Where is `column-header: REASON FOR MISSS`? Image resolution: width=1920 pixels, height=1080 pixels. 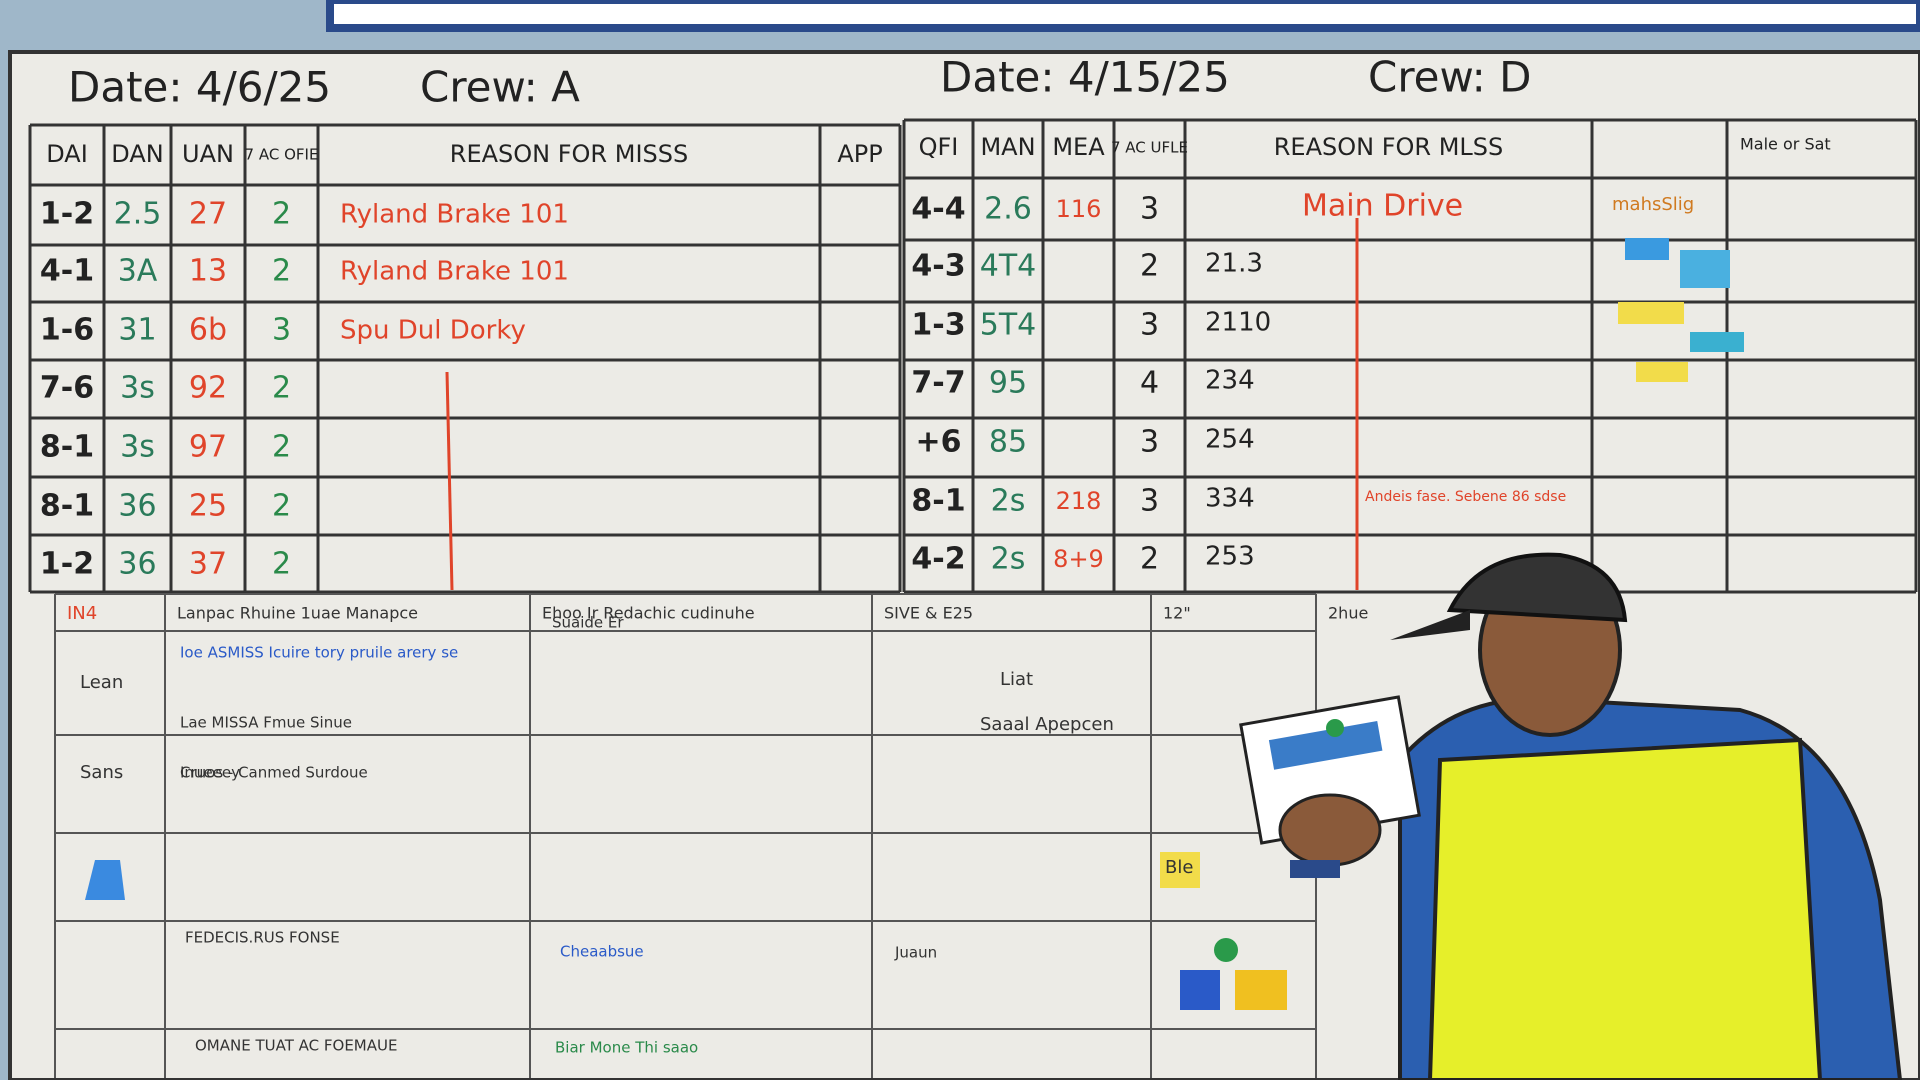 column-header: REASON FOR MISSS is located at coordinates (569, 154).